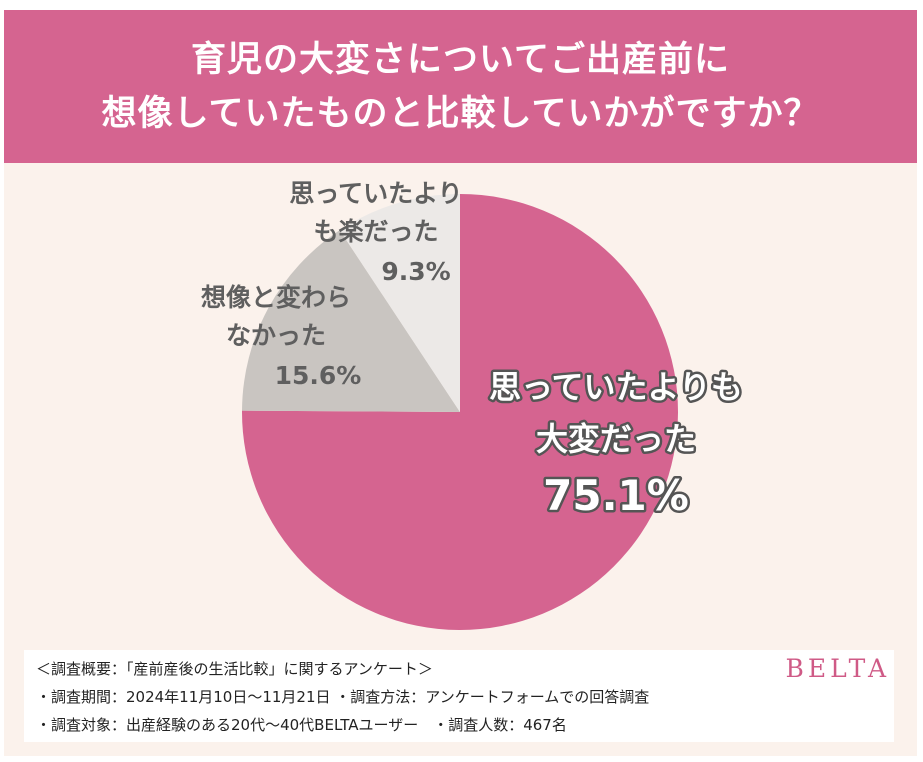  Describe the element at coordinates (301, 725) in the screenshot. I see `survey-target-count: ・調査対象：出産経験のある20代〜40代BELTAユーザー ・調査人数：467名` at that location.